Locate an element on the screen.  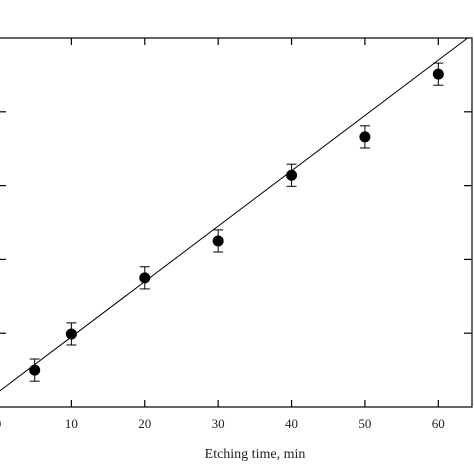
x-tick-label: 40 is located at coordinates (291, 423).